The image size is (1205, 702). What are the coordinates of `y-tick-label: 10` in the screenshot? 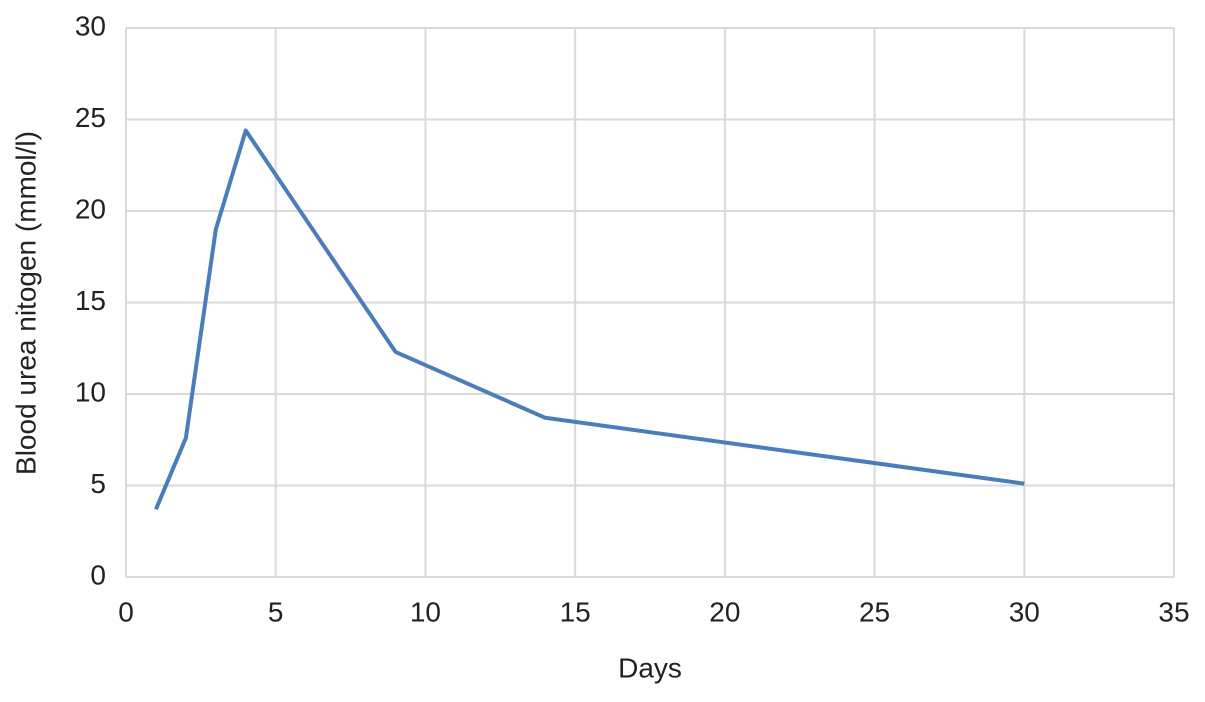 It's located at (90, 391).